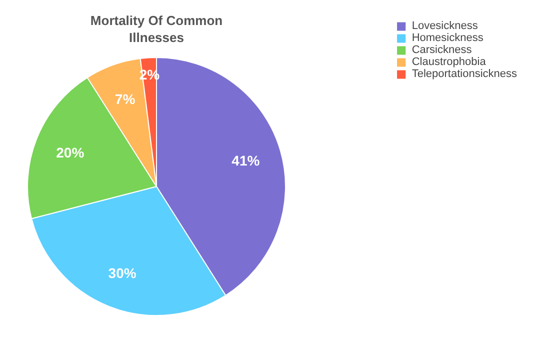 Image resolution: width=537 pixels, height=340 pixels. I want to click on legend-label: Claustrophobia, so click(449, 62).